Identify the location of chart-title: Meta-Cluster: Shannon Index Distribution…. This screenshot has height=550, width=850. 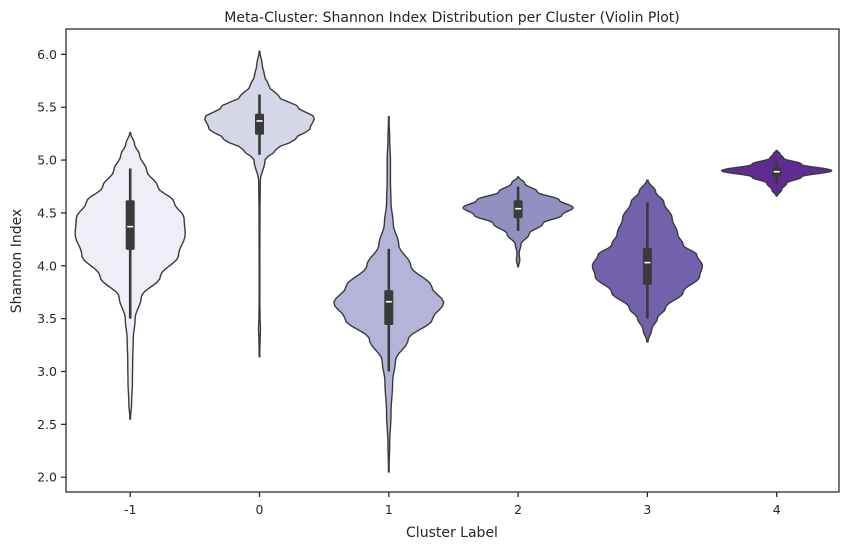
(452, 18).